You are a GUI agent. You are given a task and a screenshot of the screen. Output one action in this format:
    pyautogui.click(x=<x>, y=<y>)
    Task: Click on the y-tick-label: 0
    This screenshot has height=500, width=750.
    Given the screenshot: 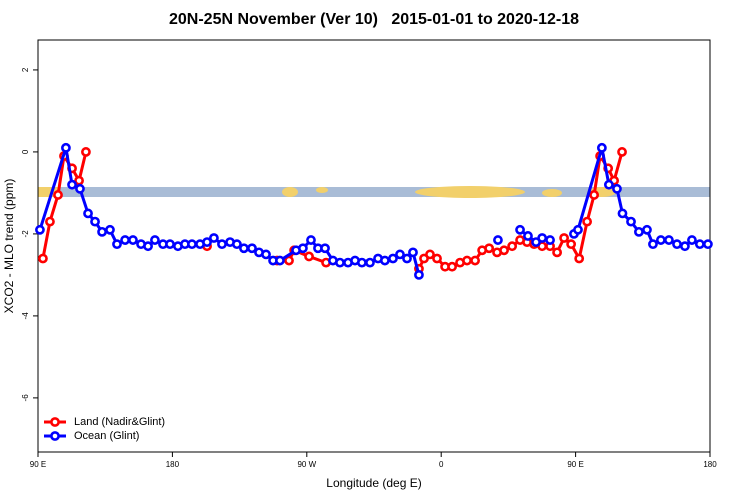 What is the action you would take?
    pyautogui.click(x=25, y=151)
    